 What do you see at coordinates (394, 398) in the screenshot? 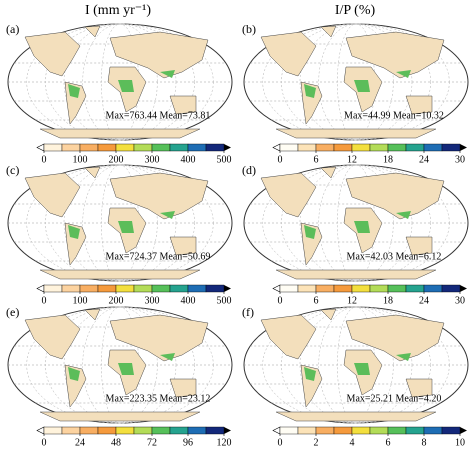
I see `stats: Max=25.21 Mean=4.20` at bounding box center [394, 398].